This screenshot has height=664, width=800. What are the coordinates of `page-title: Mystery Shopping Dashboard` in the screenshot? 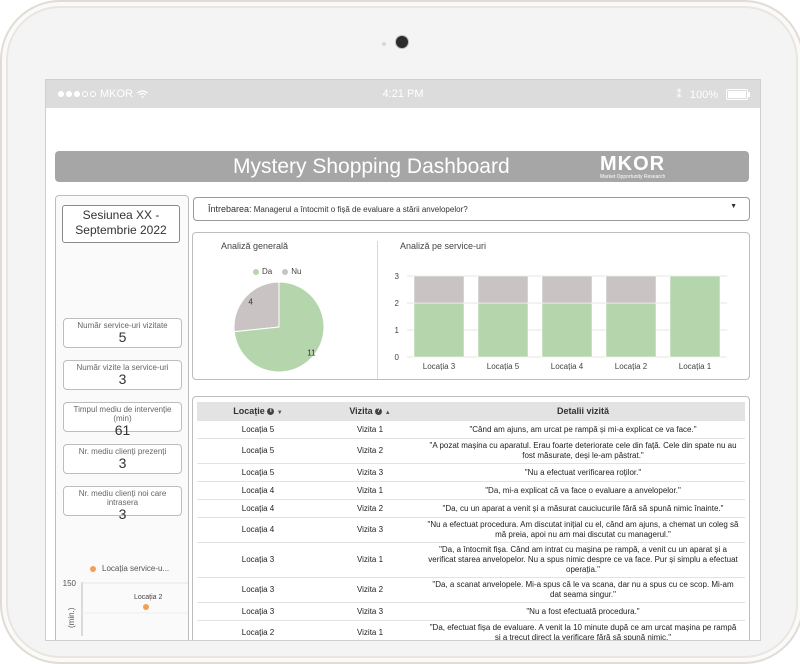 It's located at (371, 166).